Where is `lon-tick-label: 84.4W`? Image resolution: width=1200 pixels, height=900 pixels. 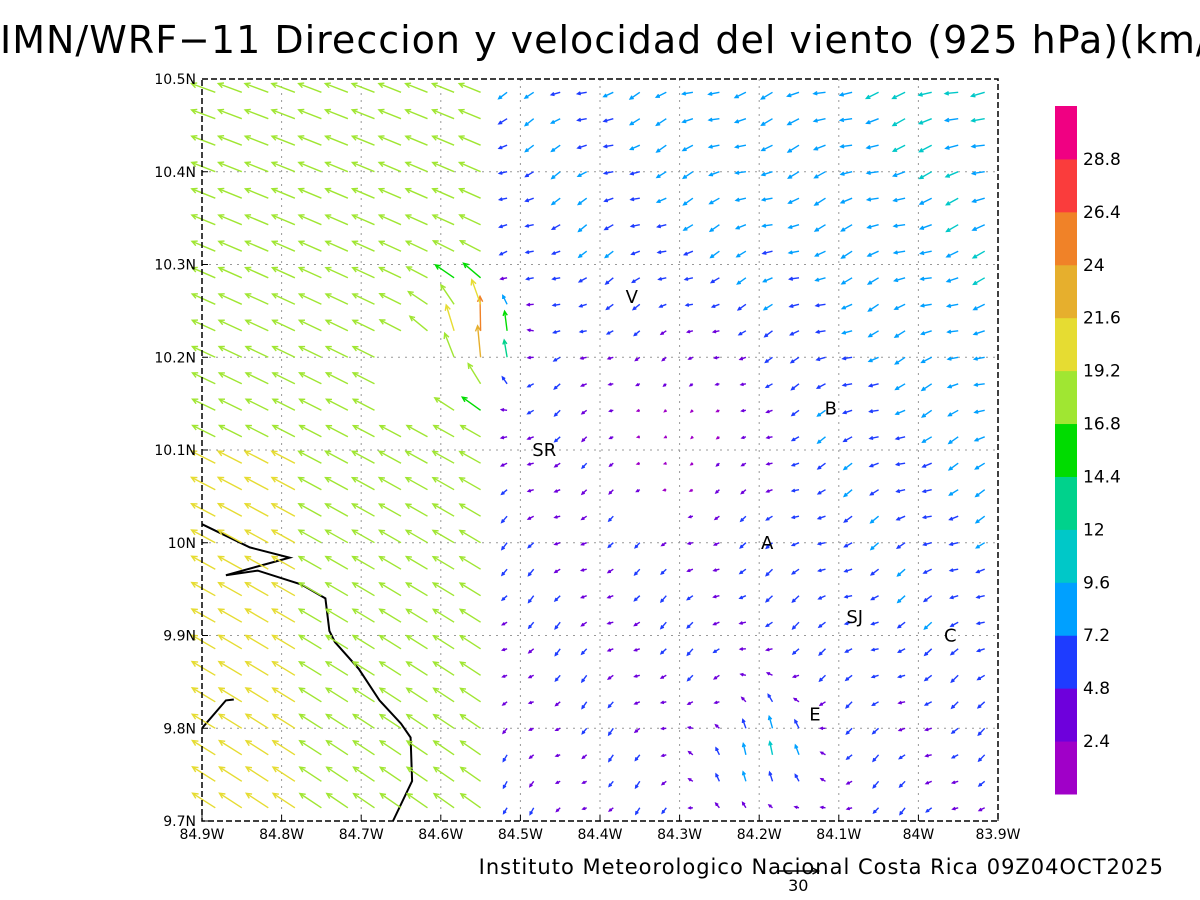 lon-tick-label: 84.4W is located at coordinates (599, 835).